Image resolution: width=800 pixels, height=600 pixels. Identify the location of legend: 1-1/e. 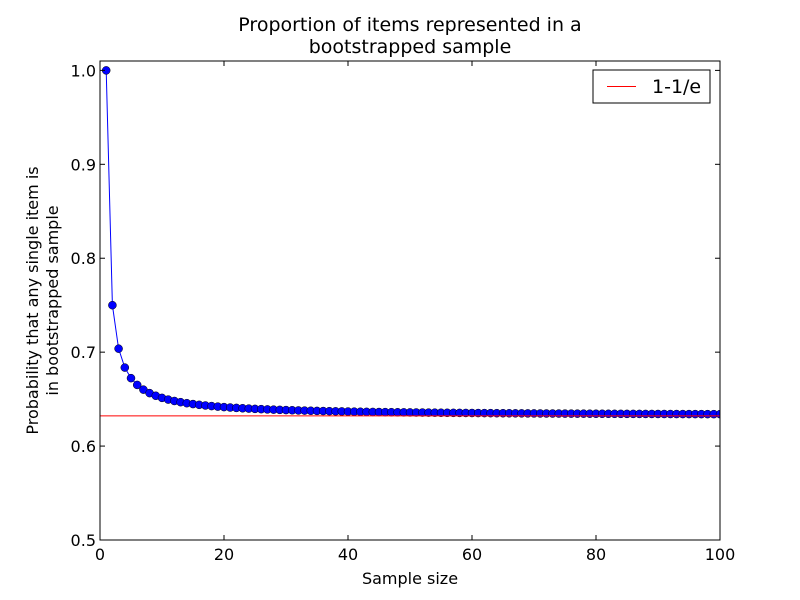
(651, 86).